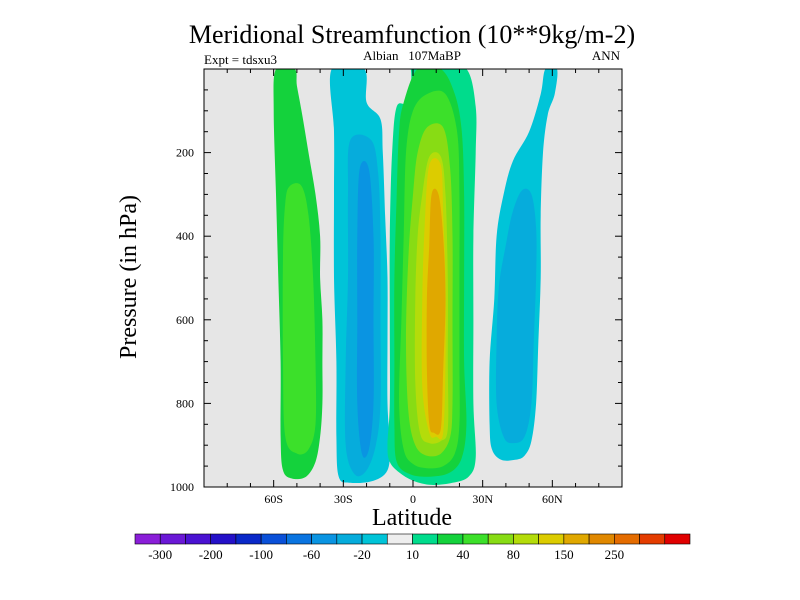 The height and width of the screenshot is (600, 800). Describe the element at coordinates (182, 487) in the screenshot. I see `y-tick-label: 1000` at that location.